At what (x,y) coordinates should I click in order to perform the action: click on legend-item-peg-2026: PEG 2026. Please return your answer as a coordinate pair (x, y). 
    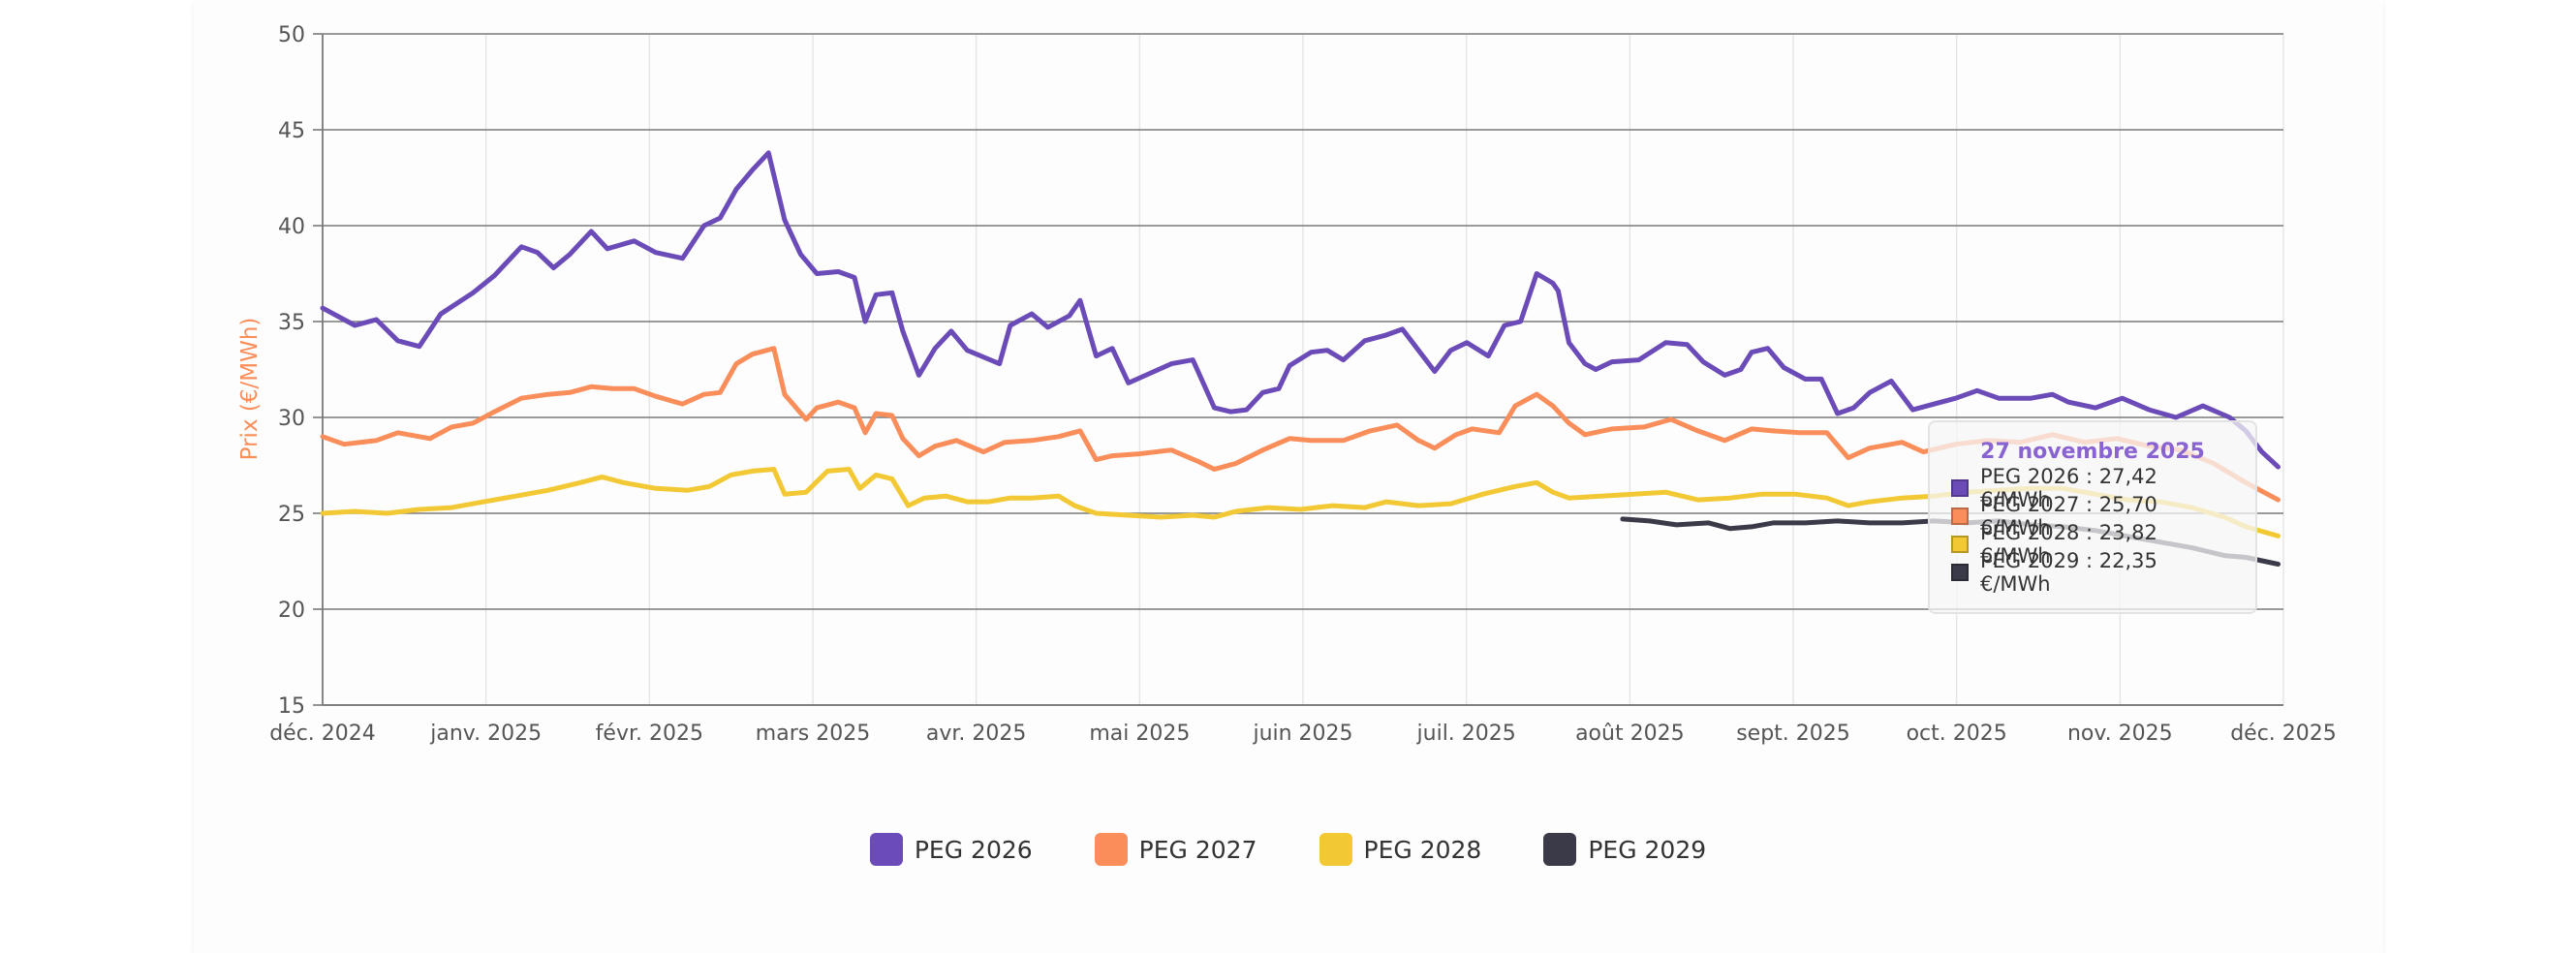
    Looking at the image, I should click on (951, 849).